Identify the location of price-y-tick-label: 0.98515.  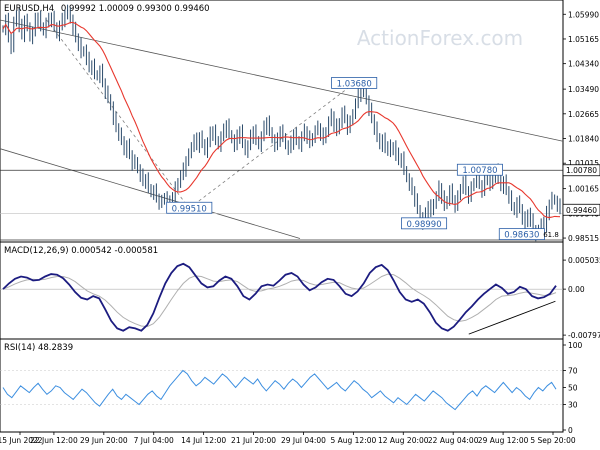
(583, 238).